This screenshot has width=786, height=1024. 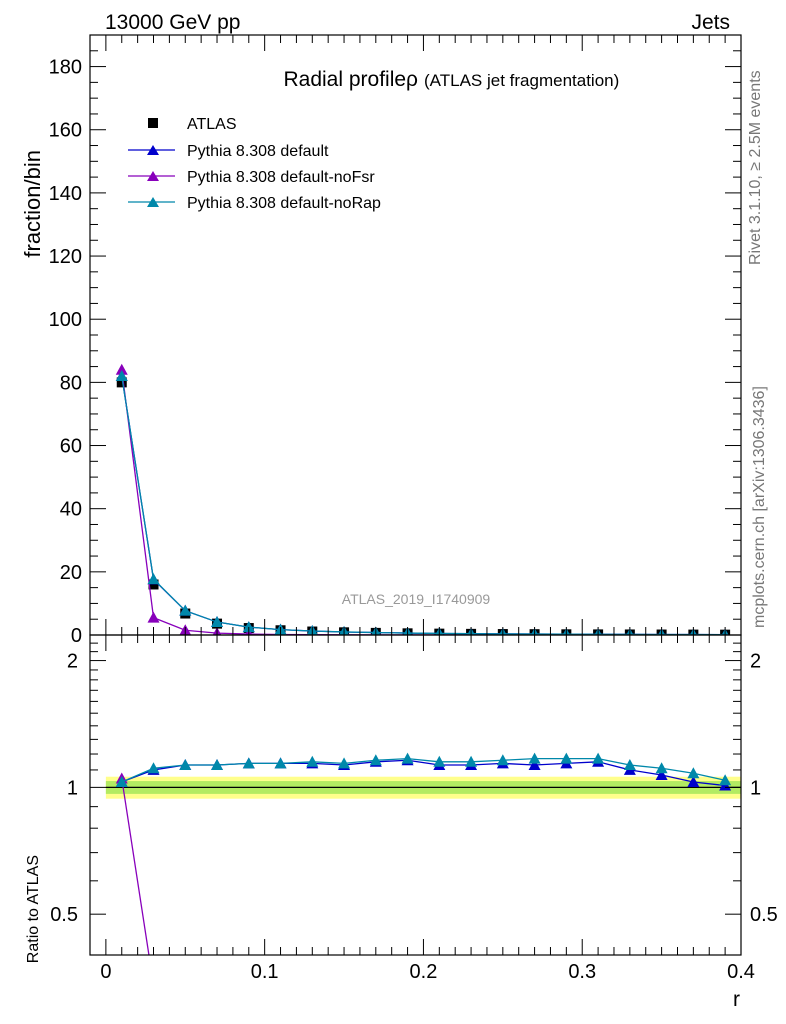 I want to click on chart-title-symbol: ρ, so click(x=412, y=79).